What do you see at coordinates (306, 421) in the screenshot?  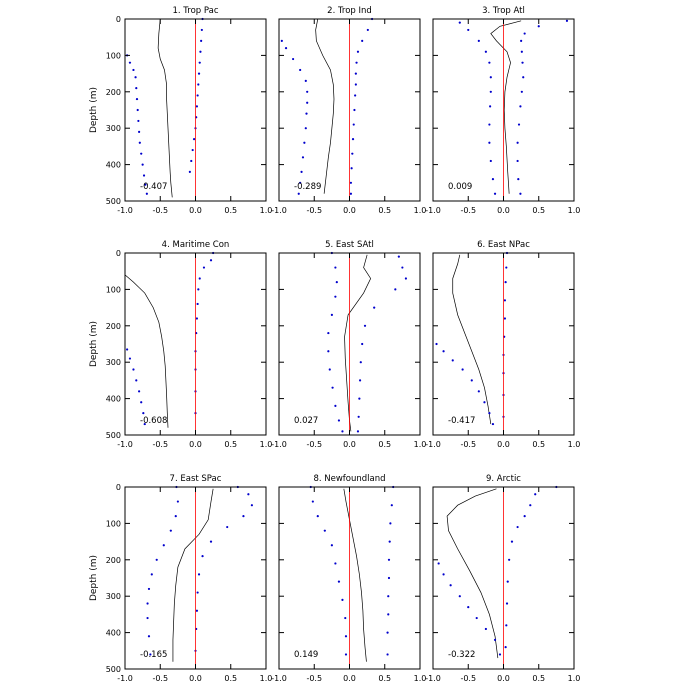 I see `panel-5-correlation-value: 0.027` at bounding box center [306, 421].